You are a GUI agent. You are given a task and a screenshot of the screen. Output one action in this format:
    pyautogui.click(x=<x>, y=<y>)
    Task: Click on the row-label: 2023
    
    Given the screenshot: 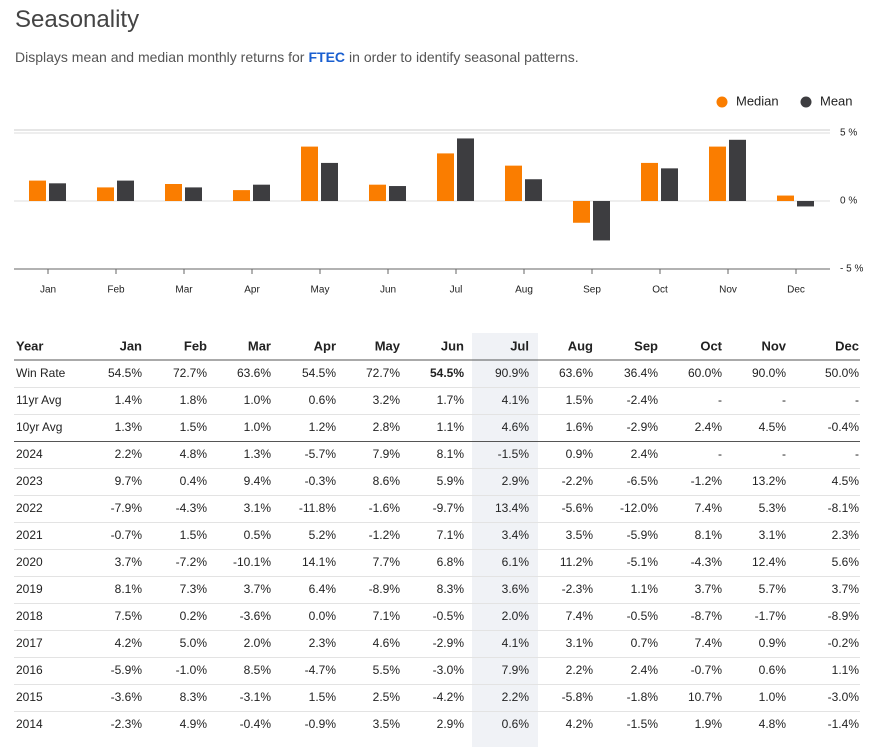 What is the action you would take?
    pyautogui.click(x=29, y=481)
    